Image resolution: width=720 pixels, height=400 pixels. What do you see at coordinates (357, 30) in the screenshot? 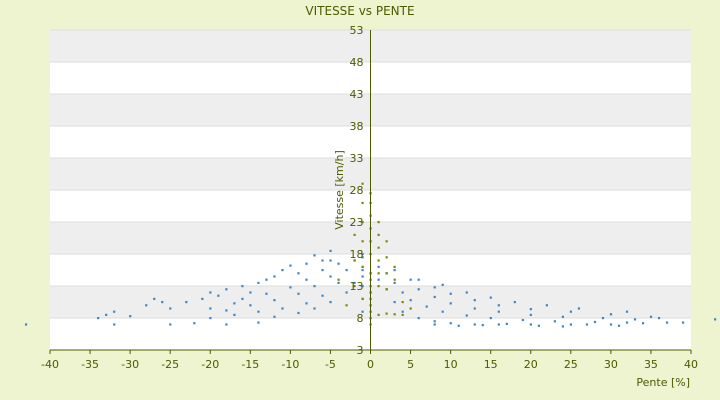
I see `y-tick-label: 53` at bounding box center [357, 30].